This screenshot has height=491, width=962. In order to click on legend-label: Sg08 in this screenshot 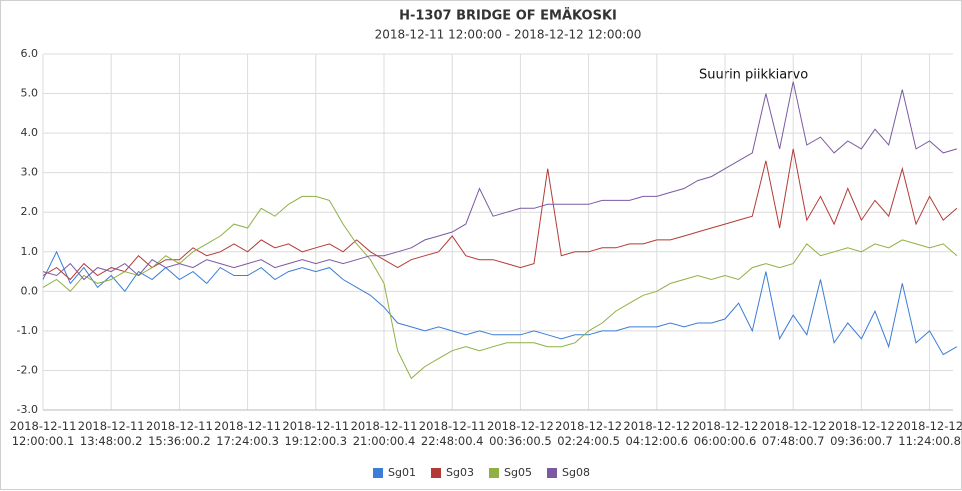, I will do `click(576, 472)`.